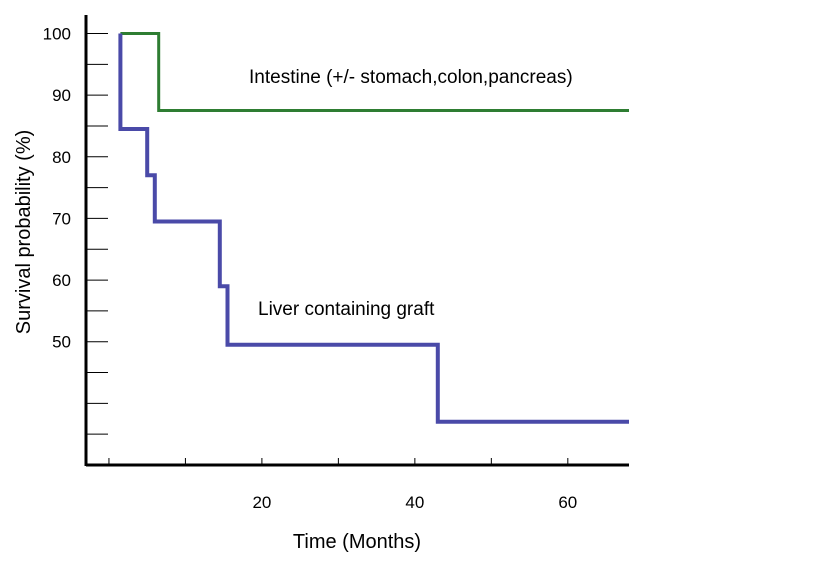  What do you see at coordinates (61, 157) in the screenshot?
I see `y-tick-label: 80` at bounding box center [61, 157].